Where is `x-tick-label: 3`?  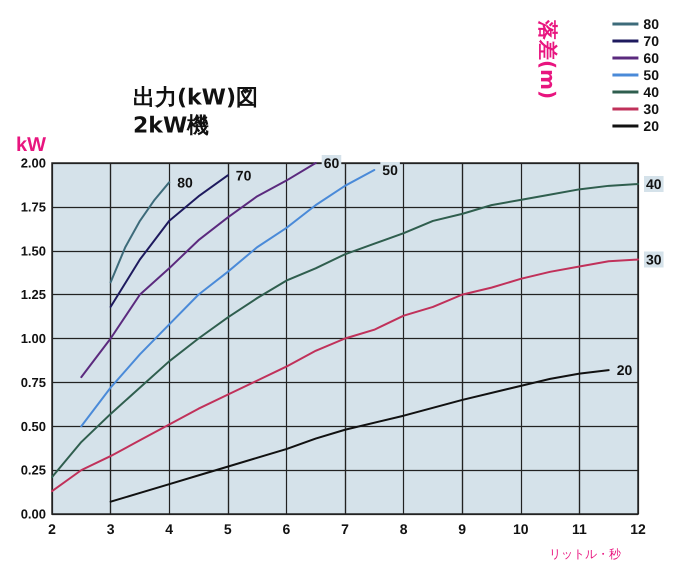
x-tick-label: 3 is located at coordinates (110, 529).